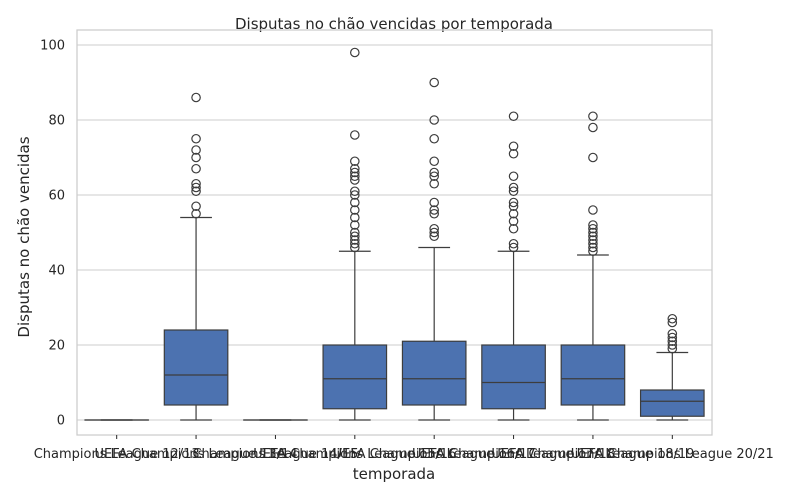 The width and height of the screenshot is (800, 500). Describe the element at coordinates (61, 421) in the screenshot. I see `y-tick-label: 0` at that location.